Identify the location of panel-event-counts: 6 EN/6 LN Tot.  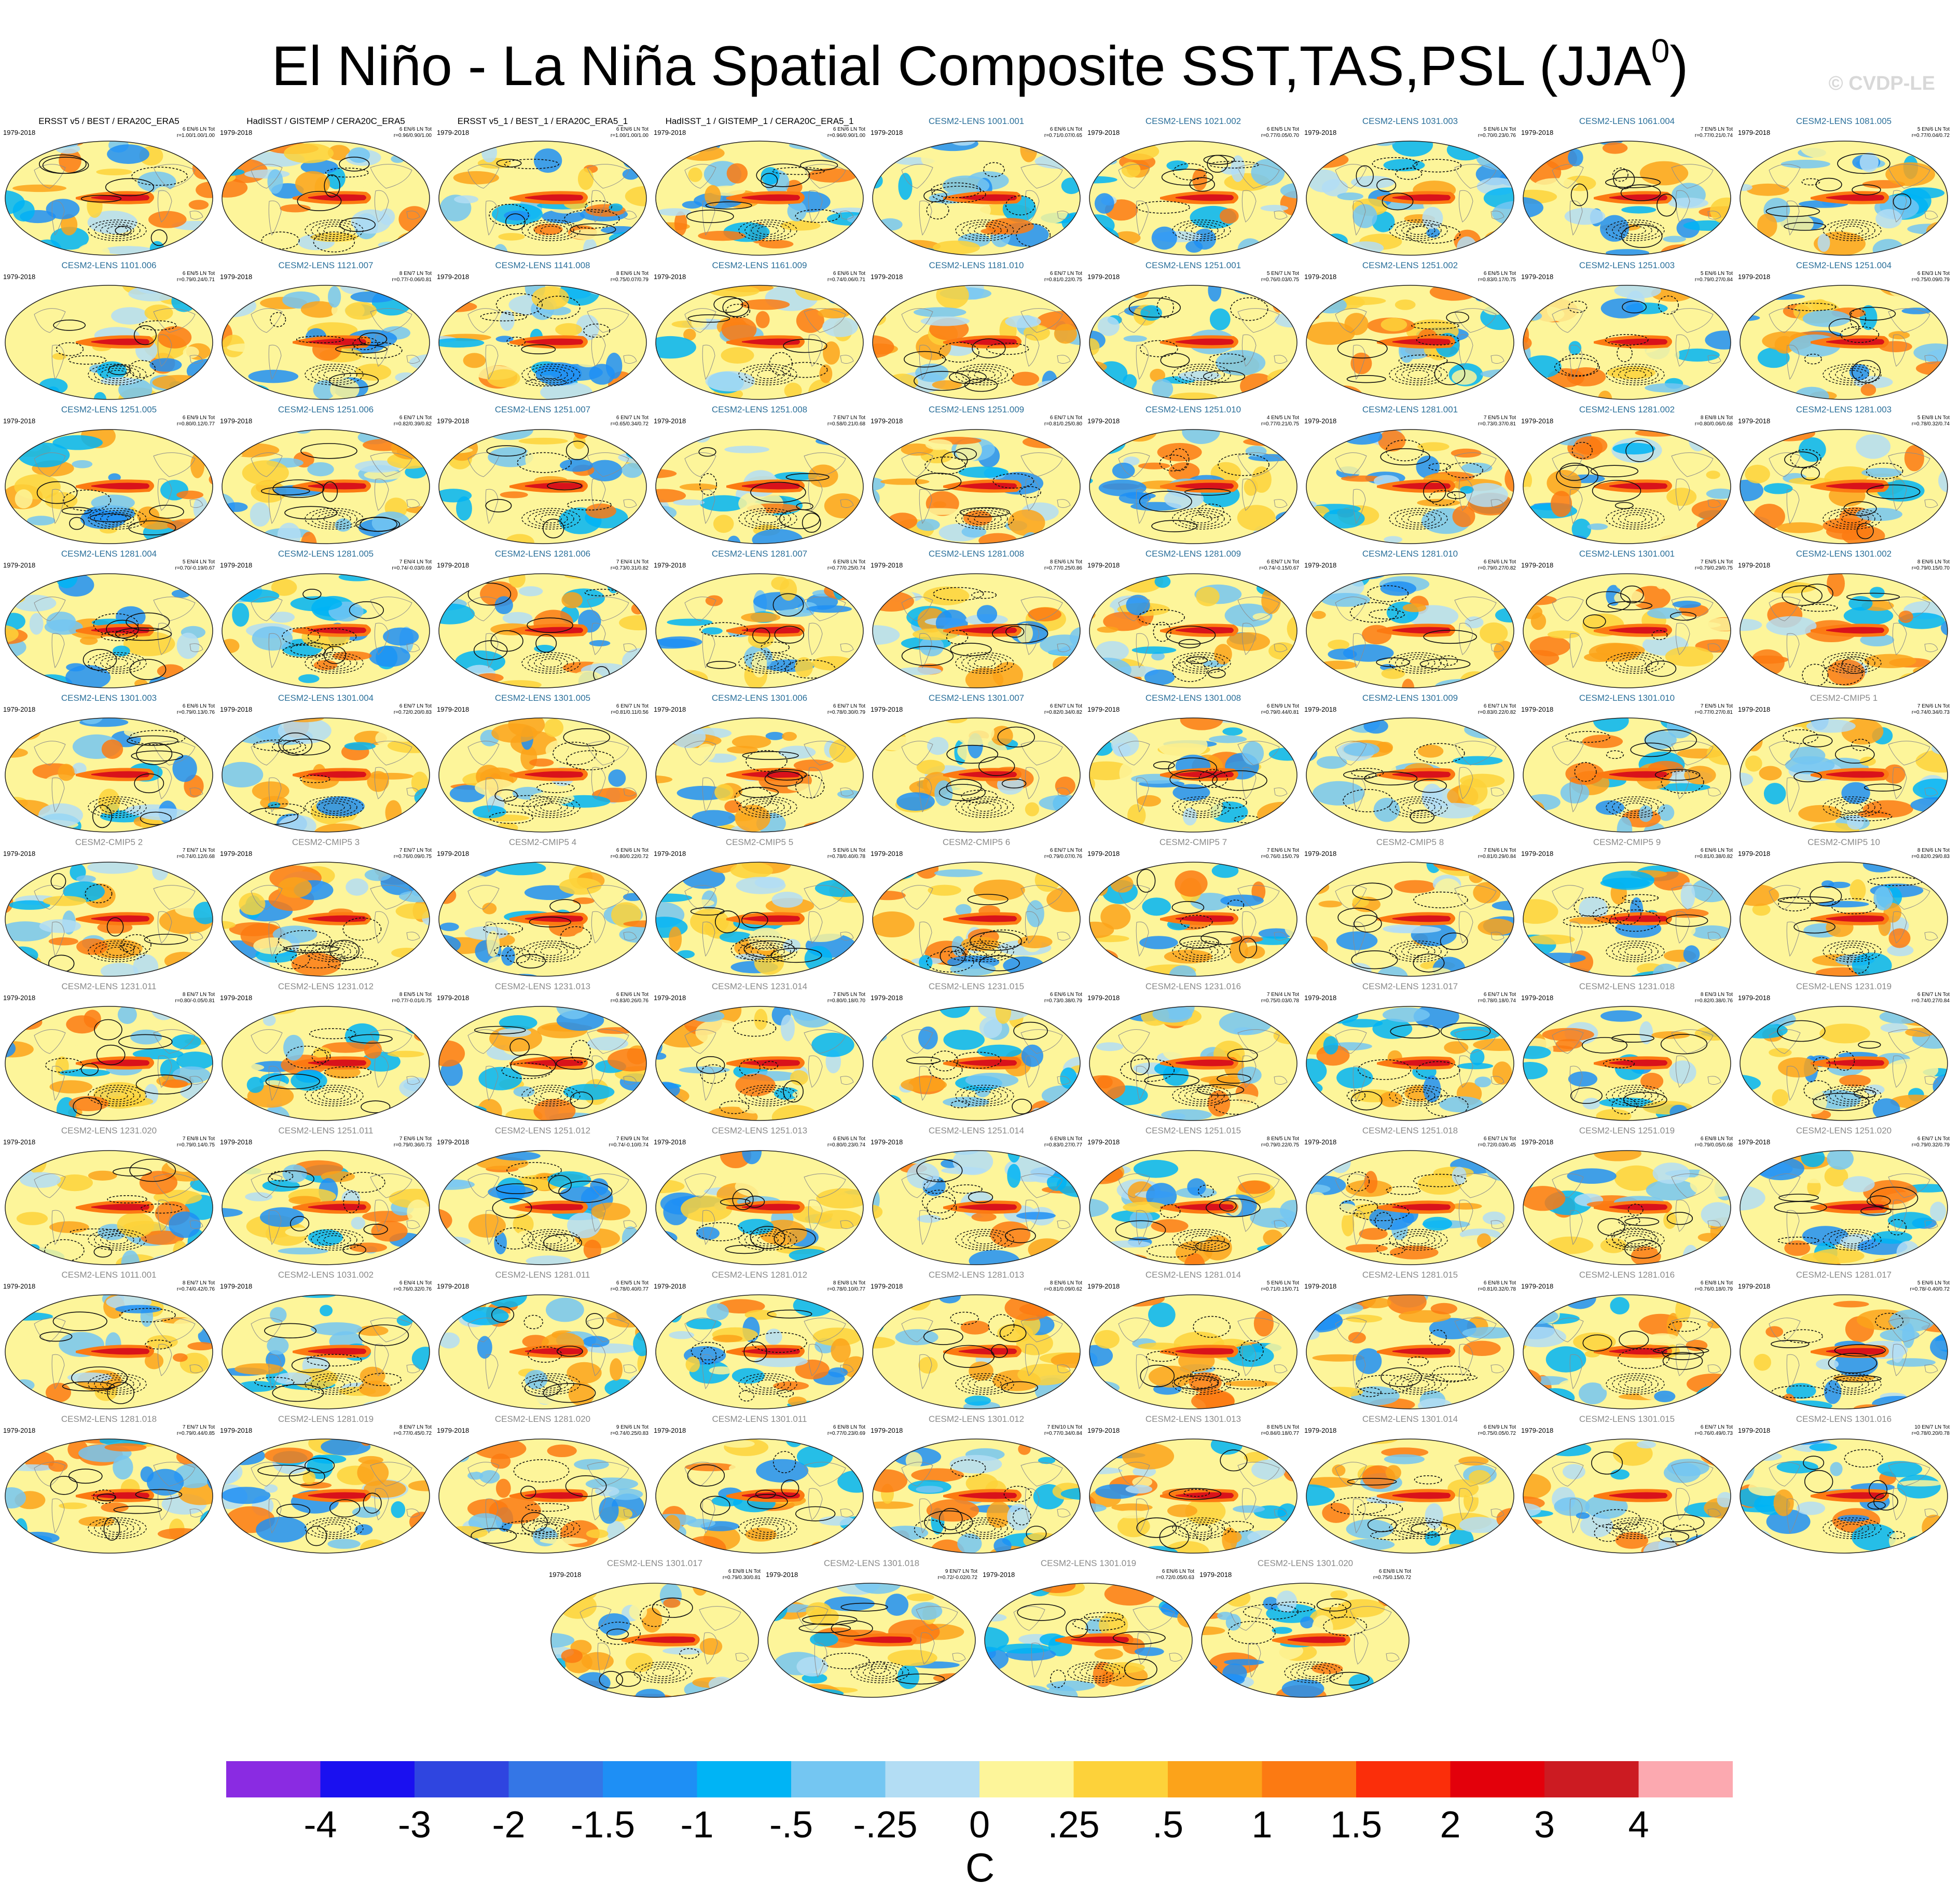
(632, 129).